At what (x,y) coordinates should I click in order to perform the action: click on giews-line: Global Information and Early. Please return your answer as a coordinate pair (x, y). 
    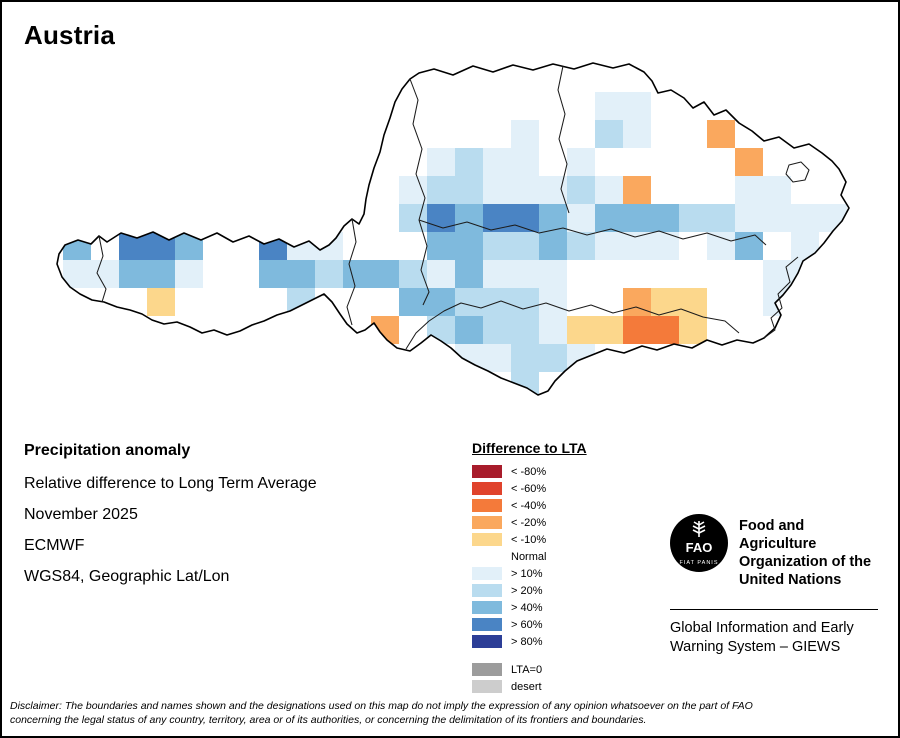
    Looking at the image, I should click on (762, 628).